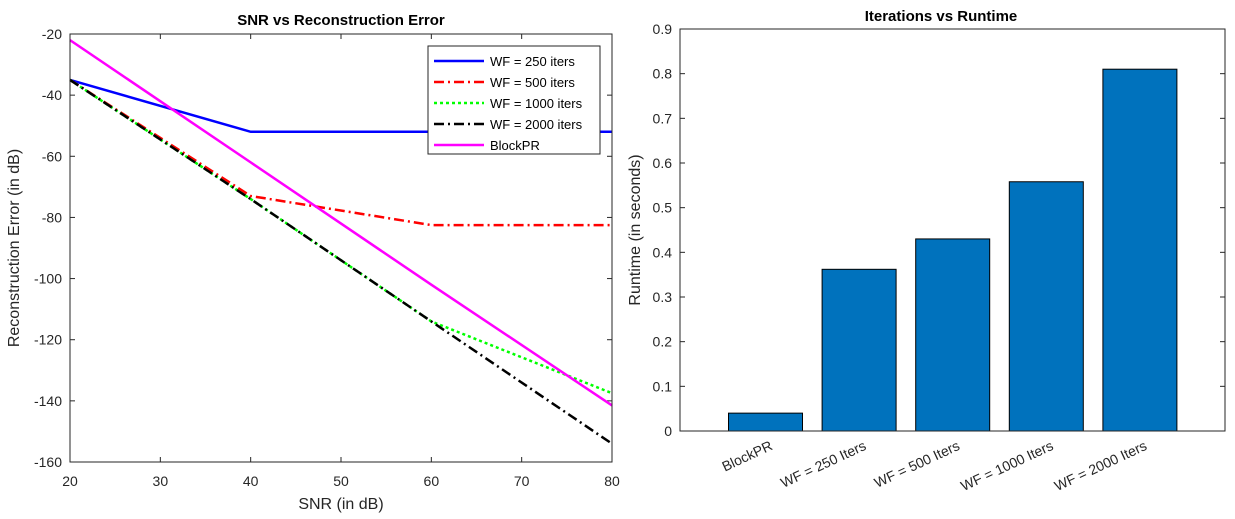  I want to click on y-axis-label: Runtime (in seconds), so click(635, 229).